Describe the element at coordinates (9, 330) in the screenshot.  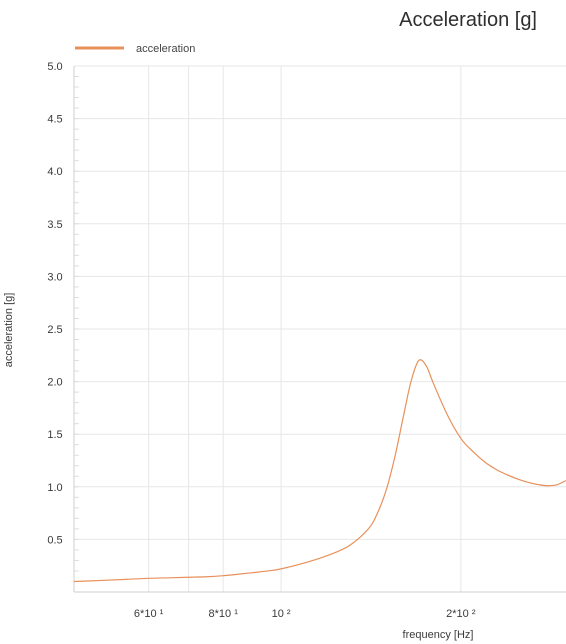
I see `y-axis-label: acceleration [g]` at that location.